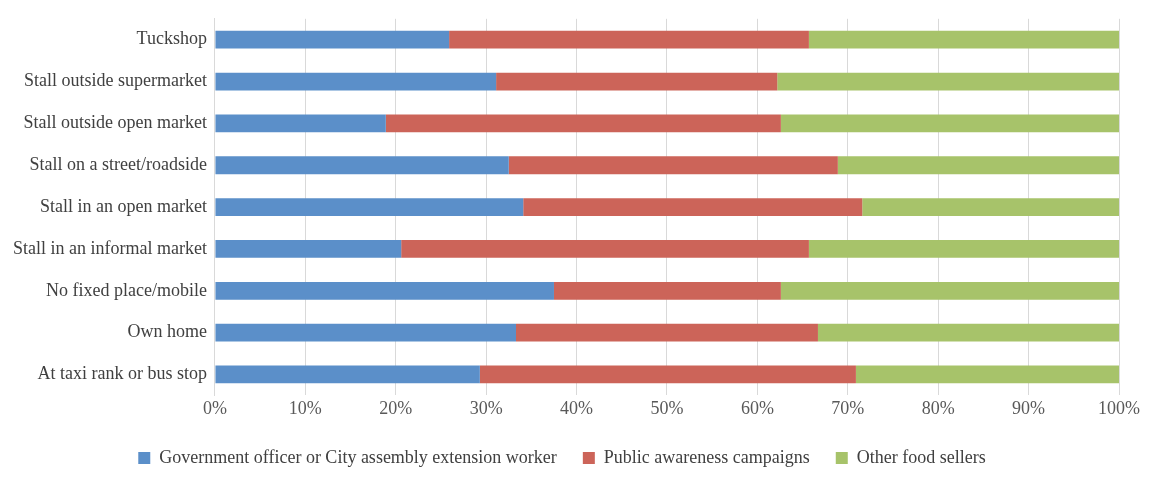 The image size is (1149, 477). I want to click on x-tick-label: 90%, so click(1029, 407).